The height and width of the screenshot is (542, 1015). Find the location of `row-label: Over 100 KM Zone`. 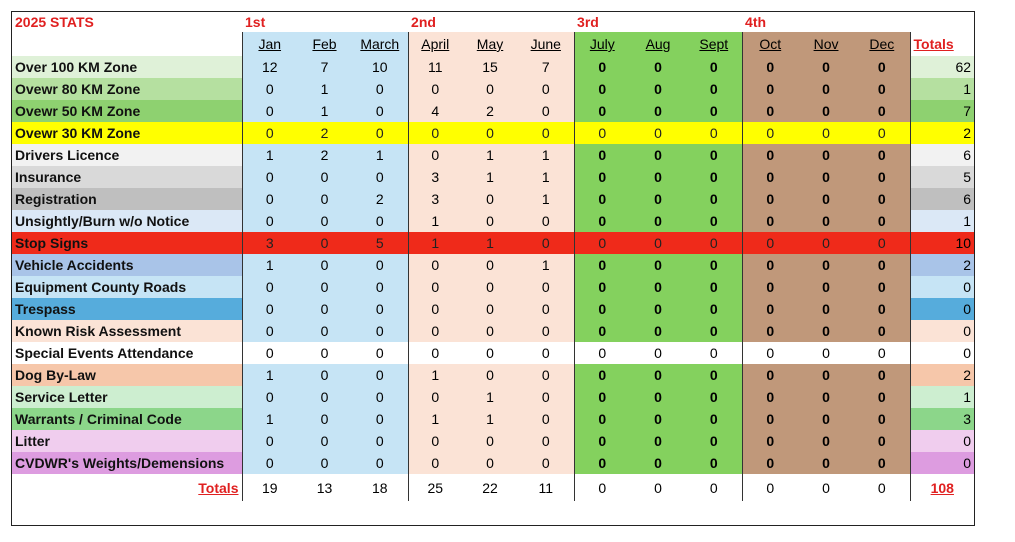

row-label: Over 100 KM Zone is located at coordinates (127, 67).